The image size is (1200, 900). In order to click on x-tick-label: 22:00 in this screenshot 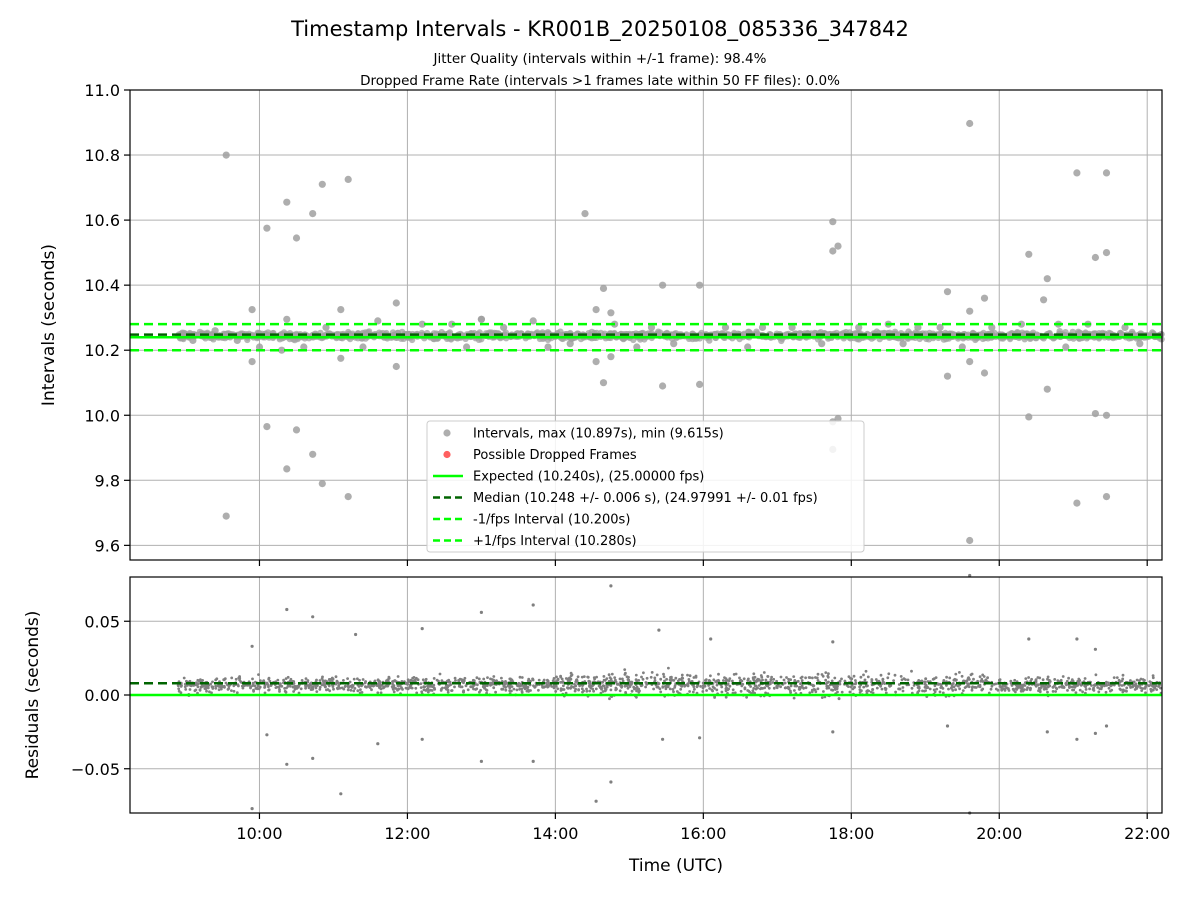, I will do `click(1147, 833)`.